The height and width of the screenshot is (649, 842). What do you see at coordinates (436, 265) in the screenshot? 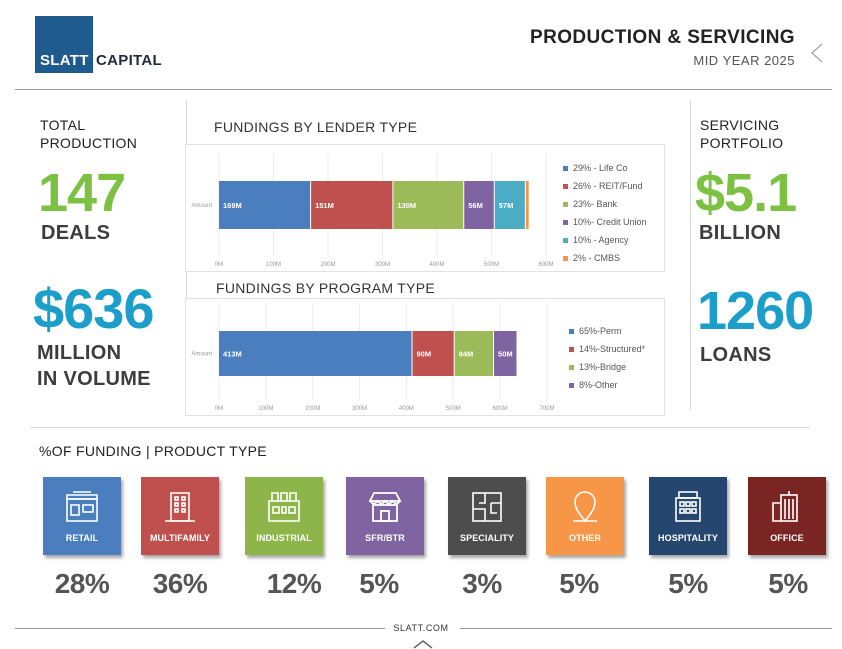
I see `lender-tick-label: 400M` at bounding box center [436, 265].